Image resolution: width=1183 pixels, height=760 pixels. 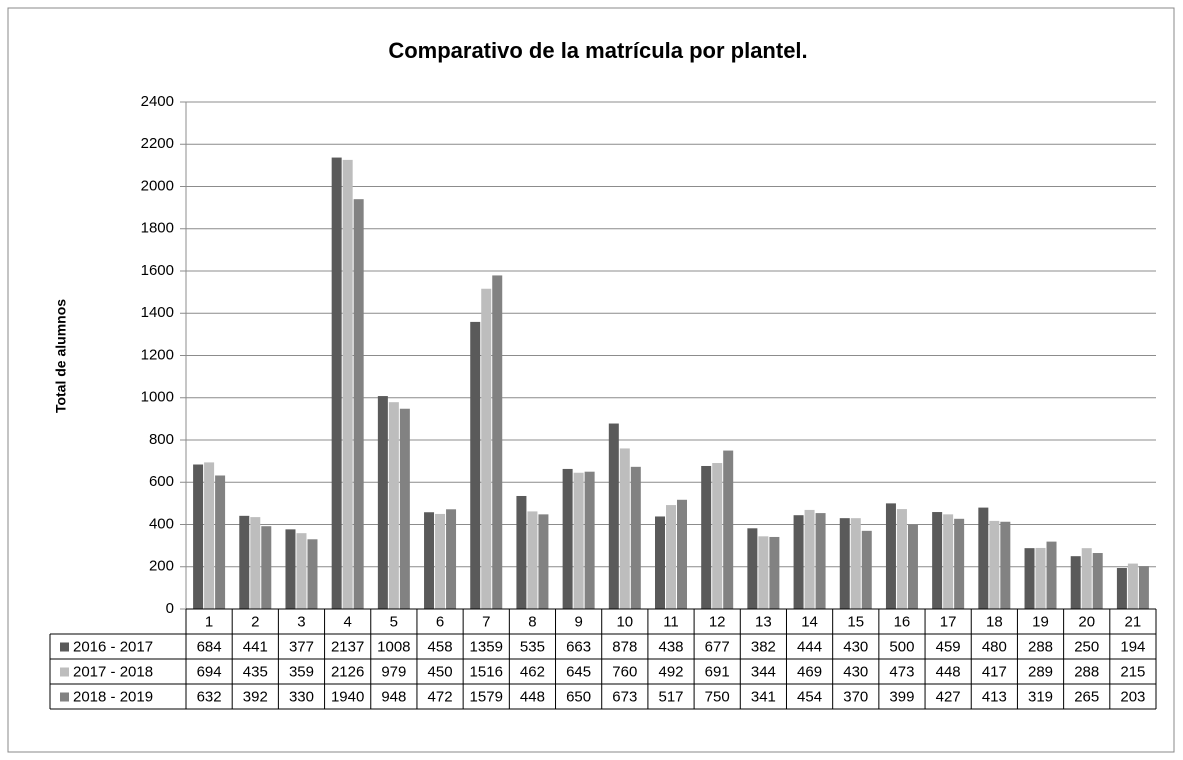 I want to click on table-value: 203, so click(x=1132, y=696).